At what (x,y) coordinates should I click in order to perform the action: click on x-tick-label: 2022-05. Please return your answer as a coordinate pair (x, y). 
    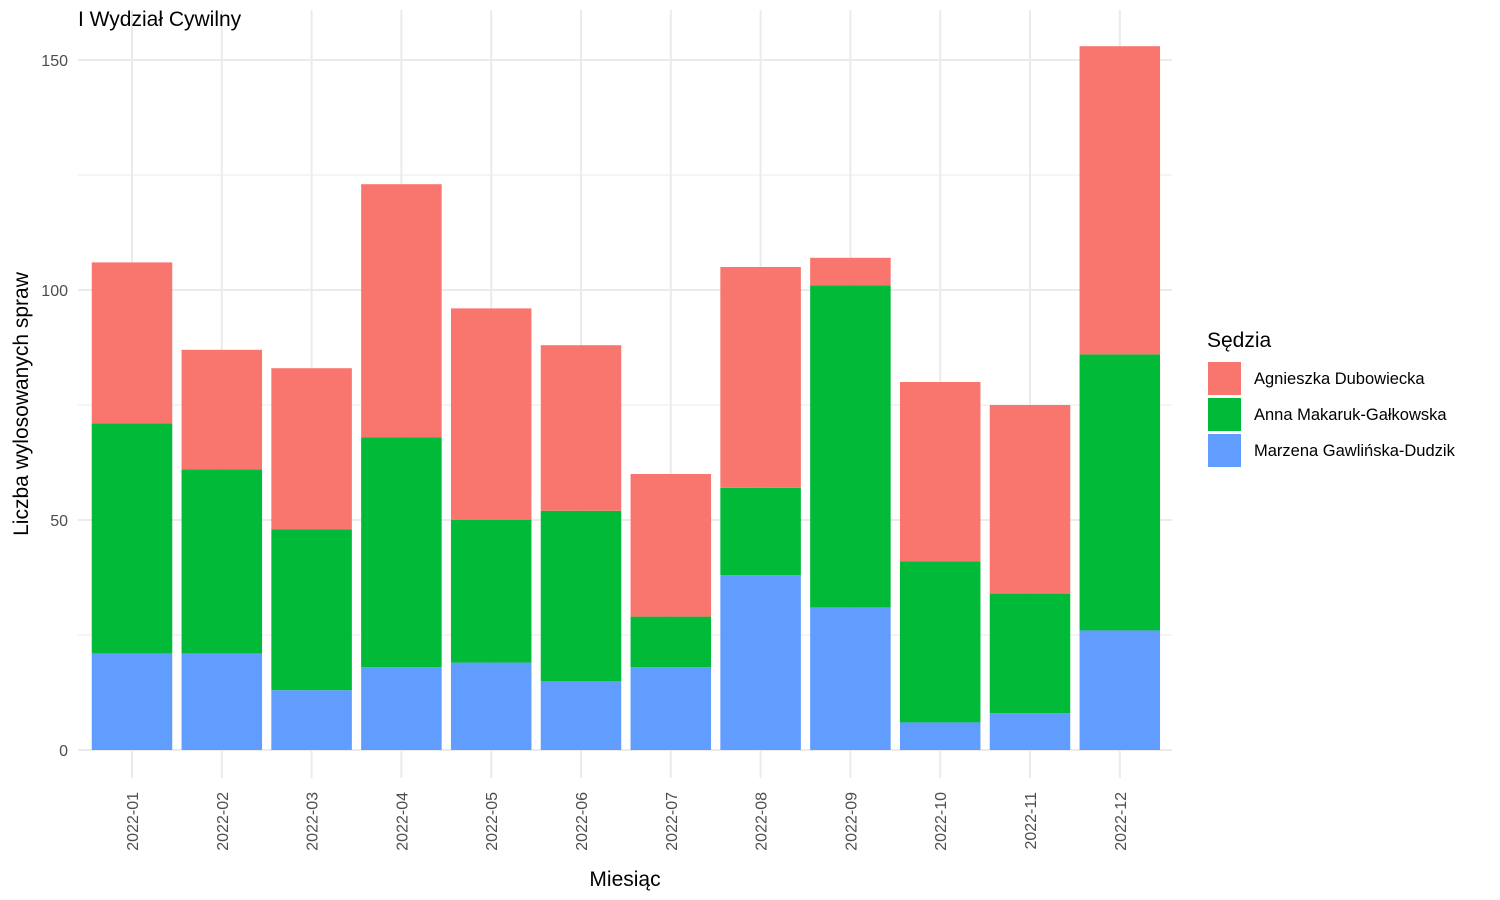
    Looking at the image, I should click on (492, 821).